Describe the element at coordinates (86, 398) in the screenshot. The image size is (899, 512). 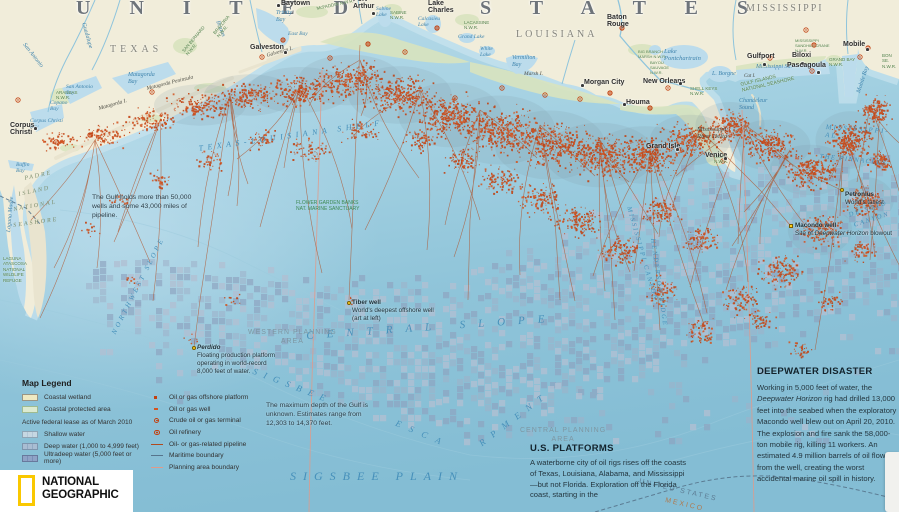
I see `legend-item: Coastal wetland` at that location.